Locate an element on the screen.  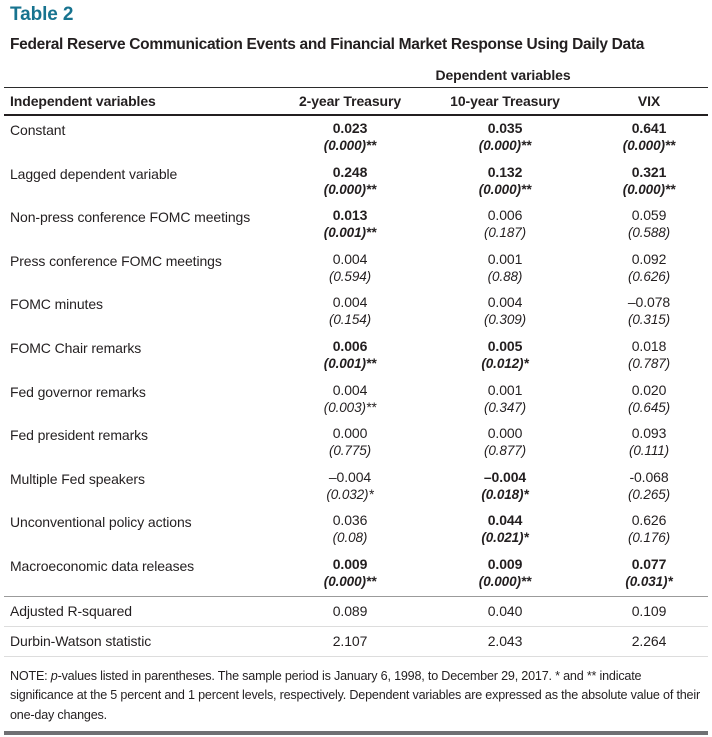
row-label: FOMC minutes is located at coordinates (56, 304).